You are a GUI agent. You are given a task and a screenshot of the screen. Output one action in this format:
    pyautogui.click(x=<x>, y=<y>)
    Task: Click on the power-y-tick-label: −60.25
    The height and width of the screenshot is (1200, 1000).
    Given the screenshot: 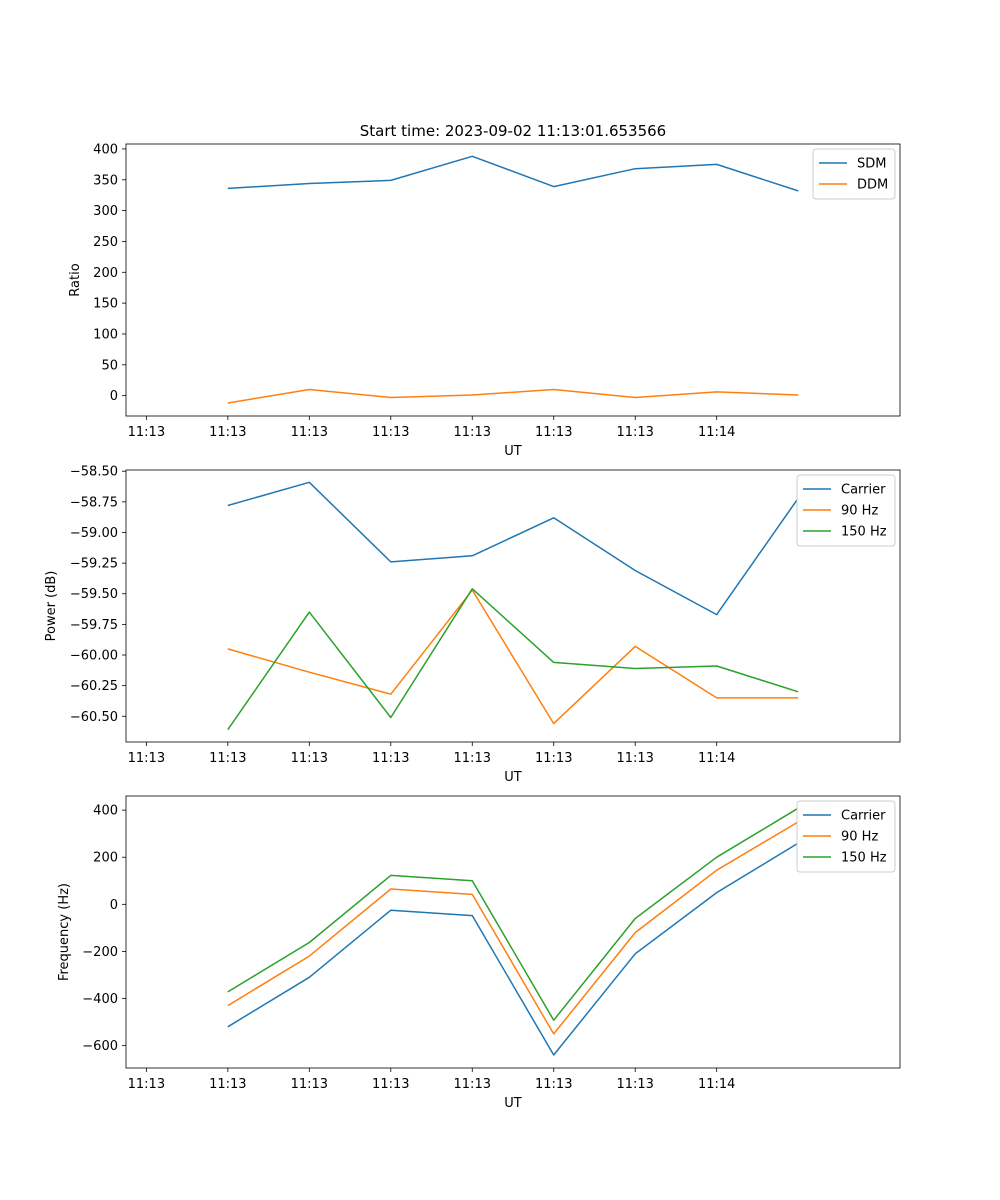 What is the action you would take?
    pyautogui.click(x=94, y=686)
    